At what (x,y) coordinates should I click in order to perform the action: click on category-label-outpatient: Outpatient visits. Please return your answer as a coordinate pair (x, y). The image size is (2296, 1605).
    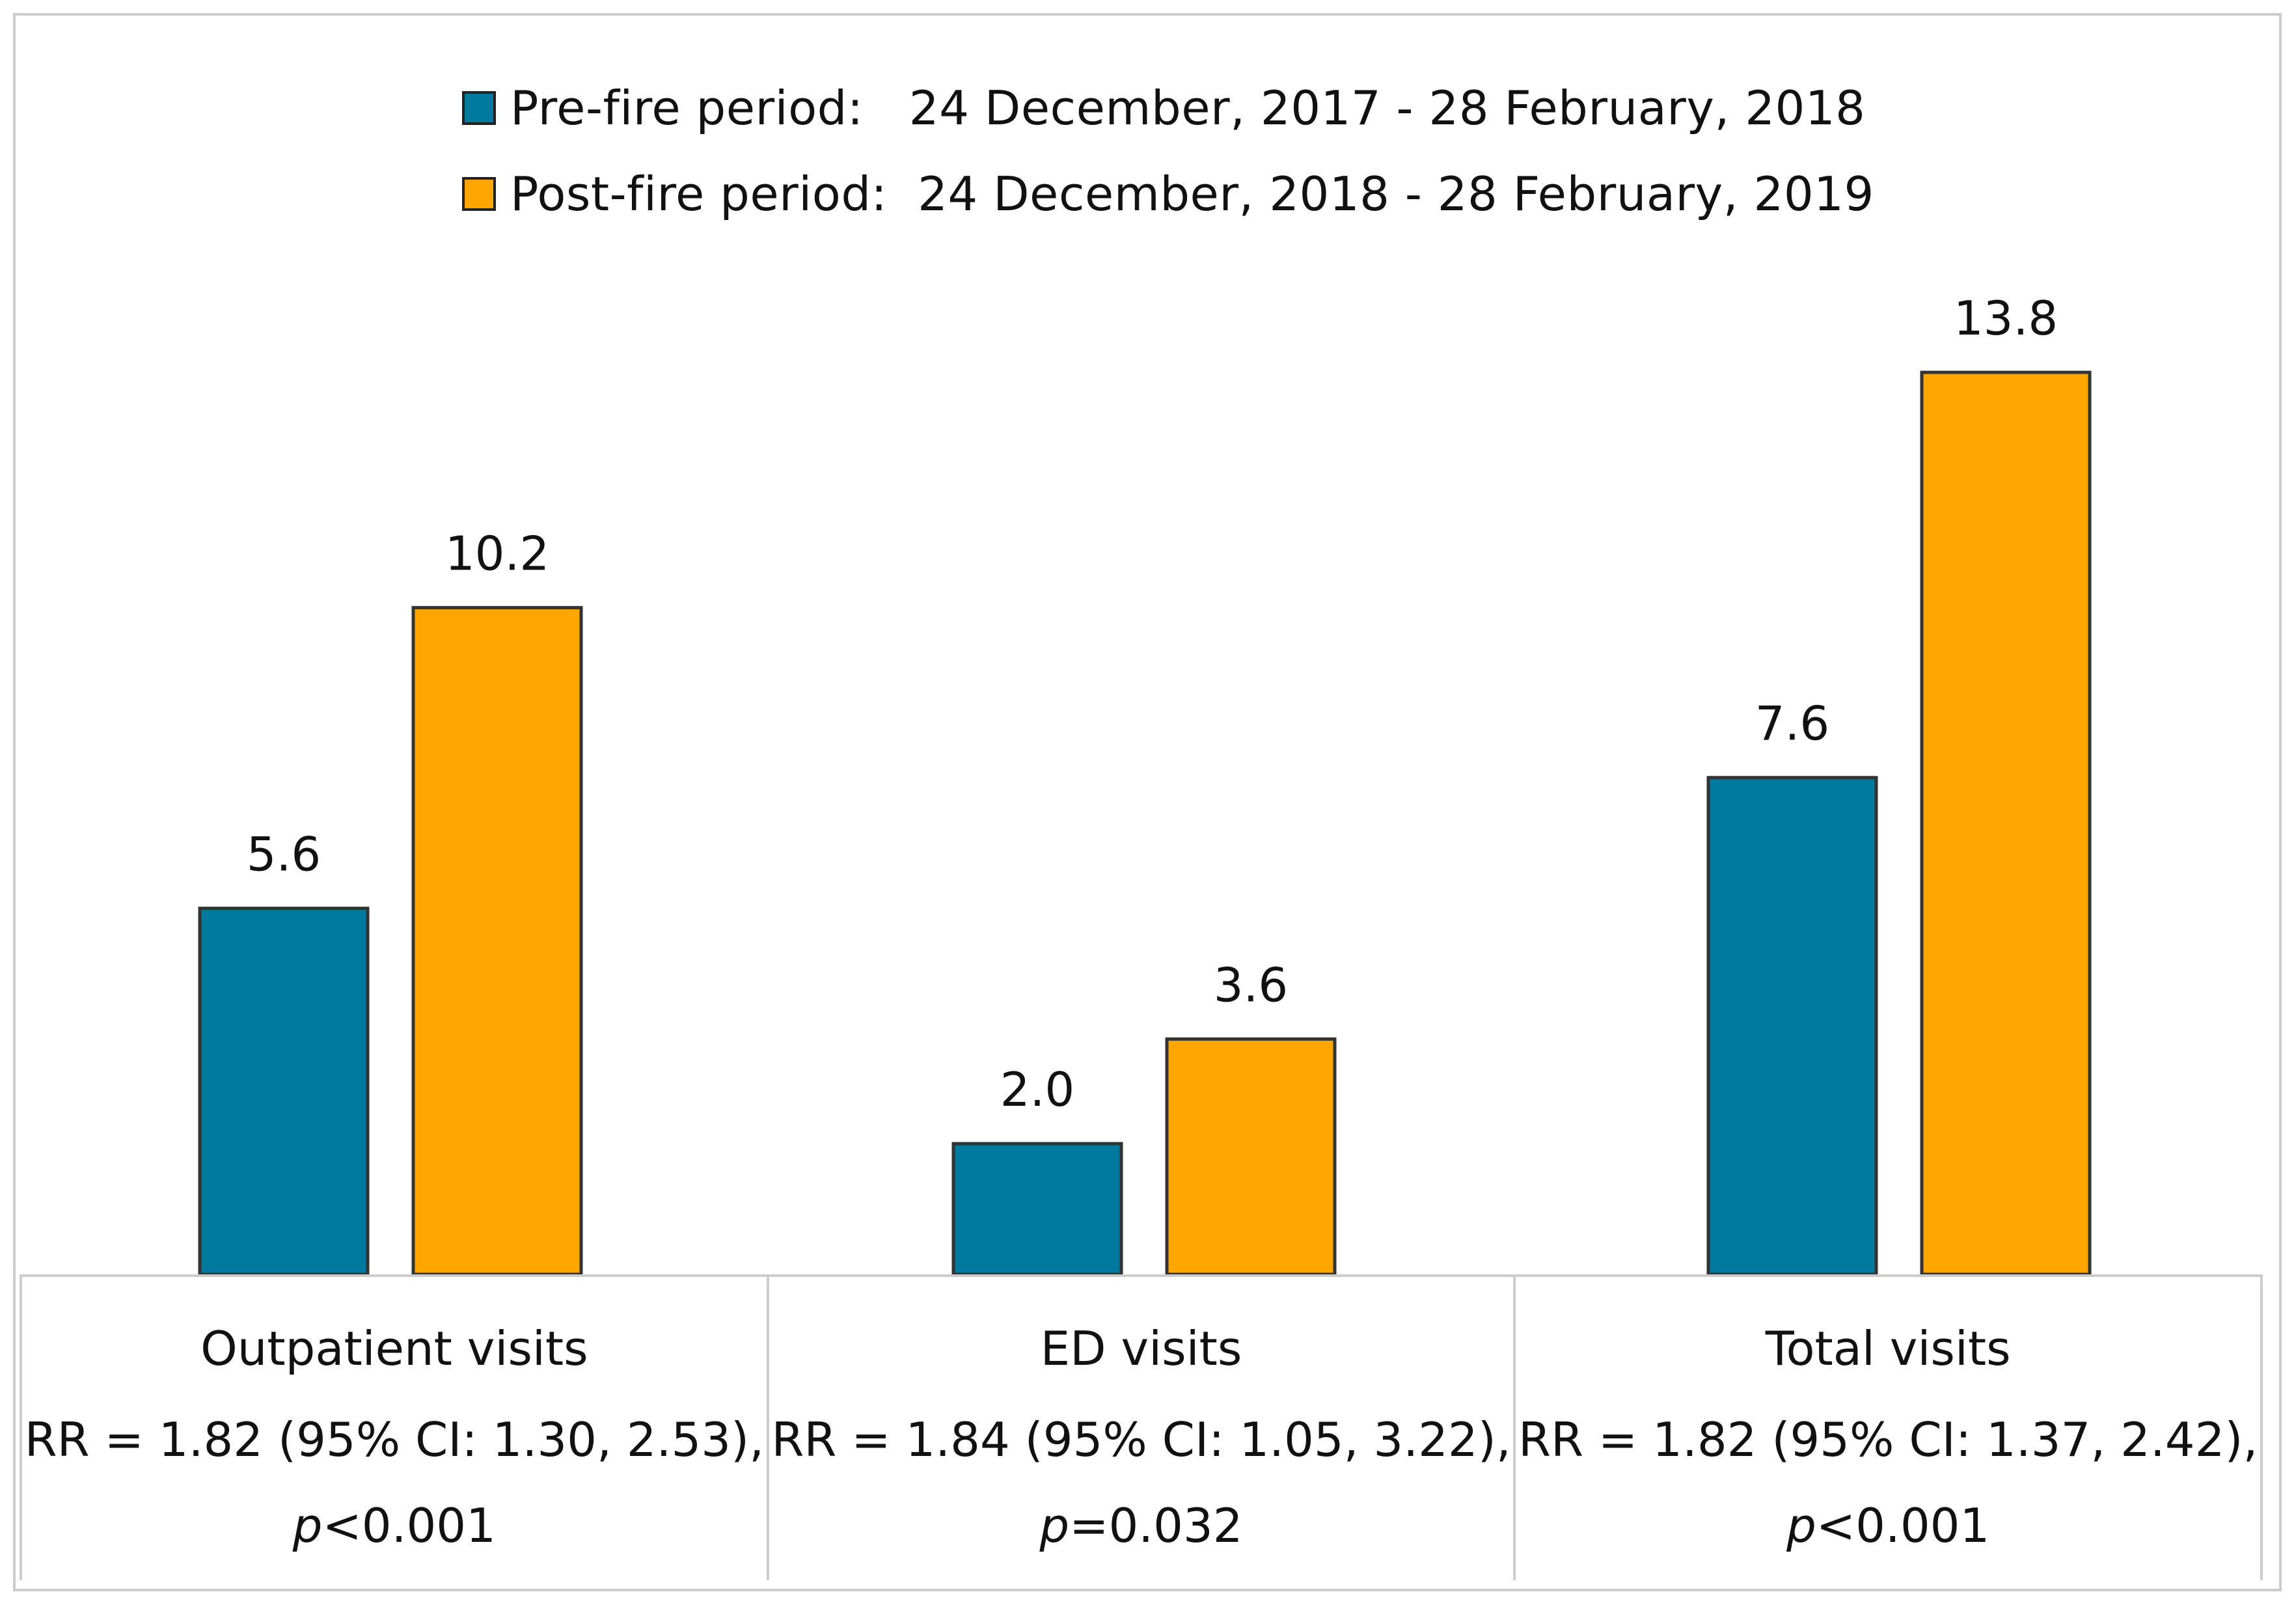
    Looking at the image, I should click on (394, 1349).